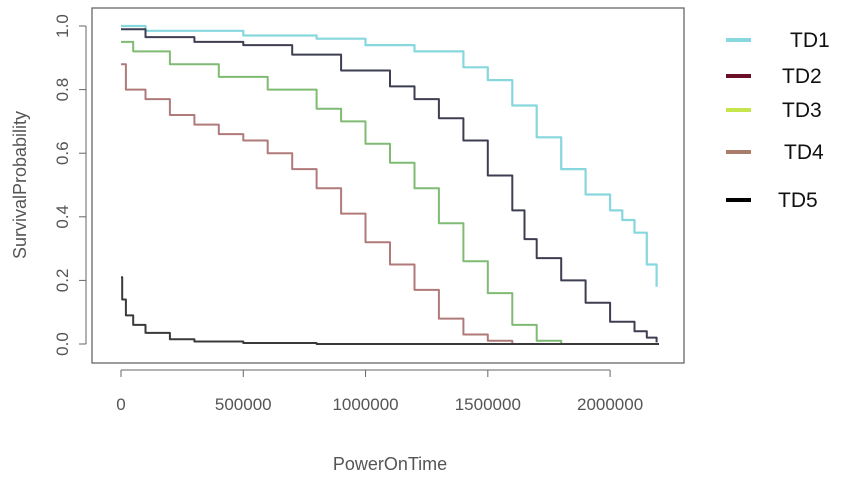 The height and width of the screenshot is (483, 850). I want to click on series-line-td5-early-failures-, so click(390, 310).